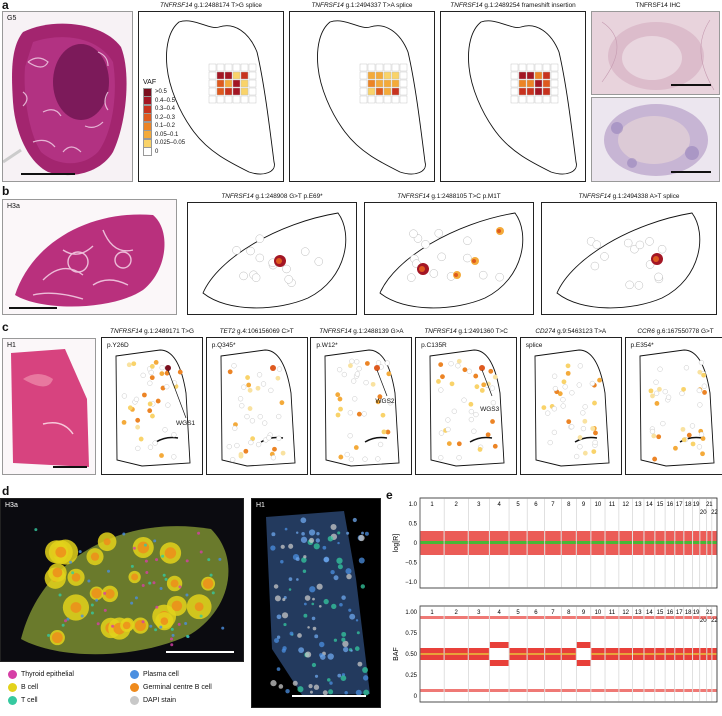  What do you see at coordinates (396, 543) in the screenshot?
I see `y-axis-label: log[R]` at bounding box center [396, 543].